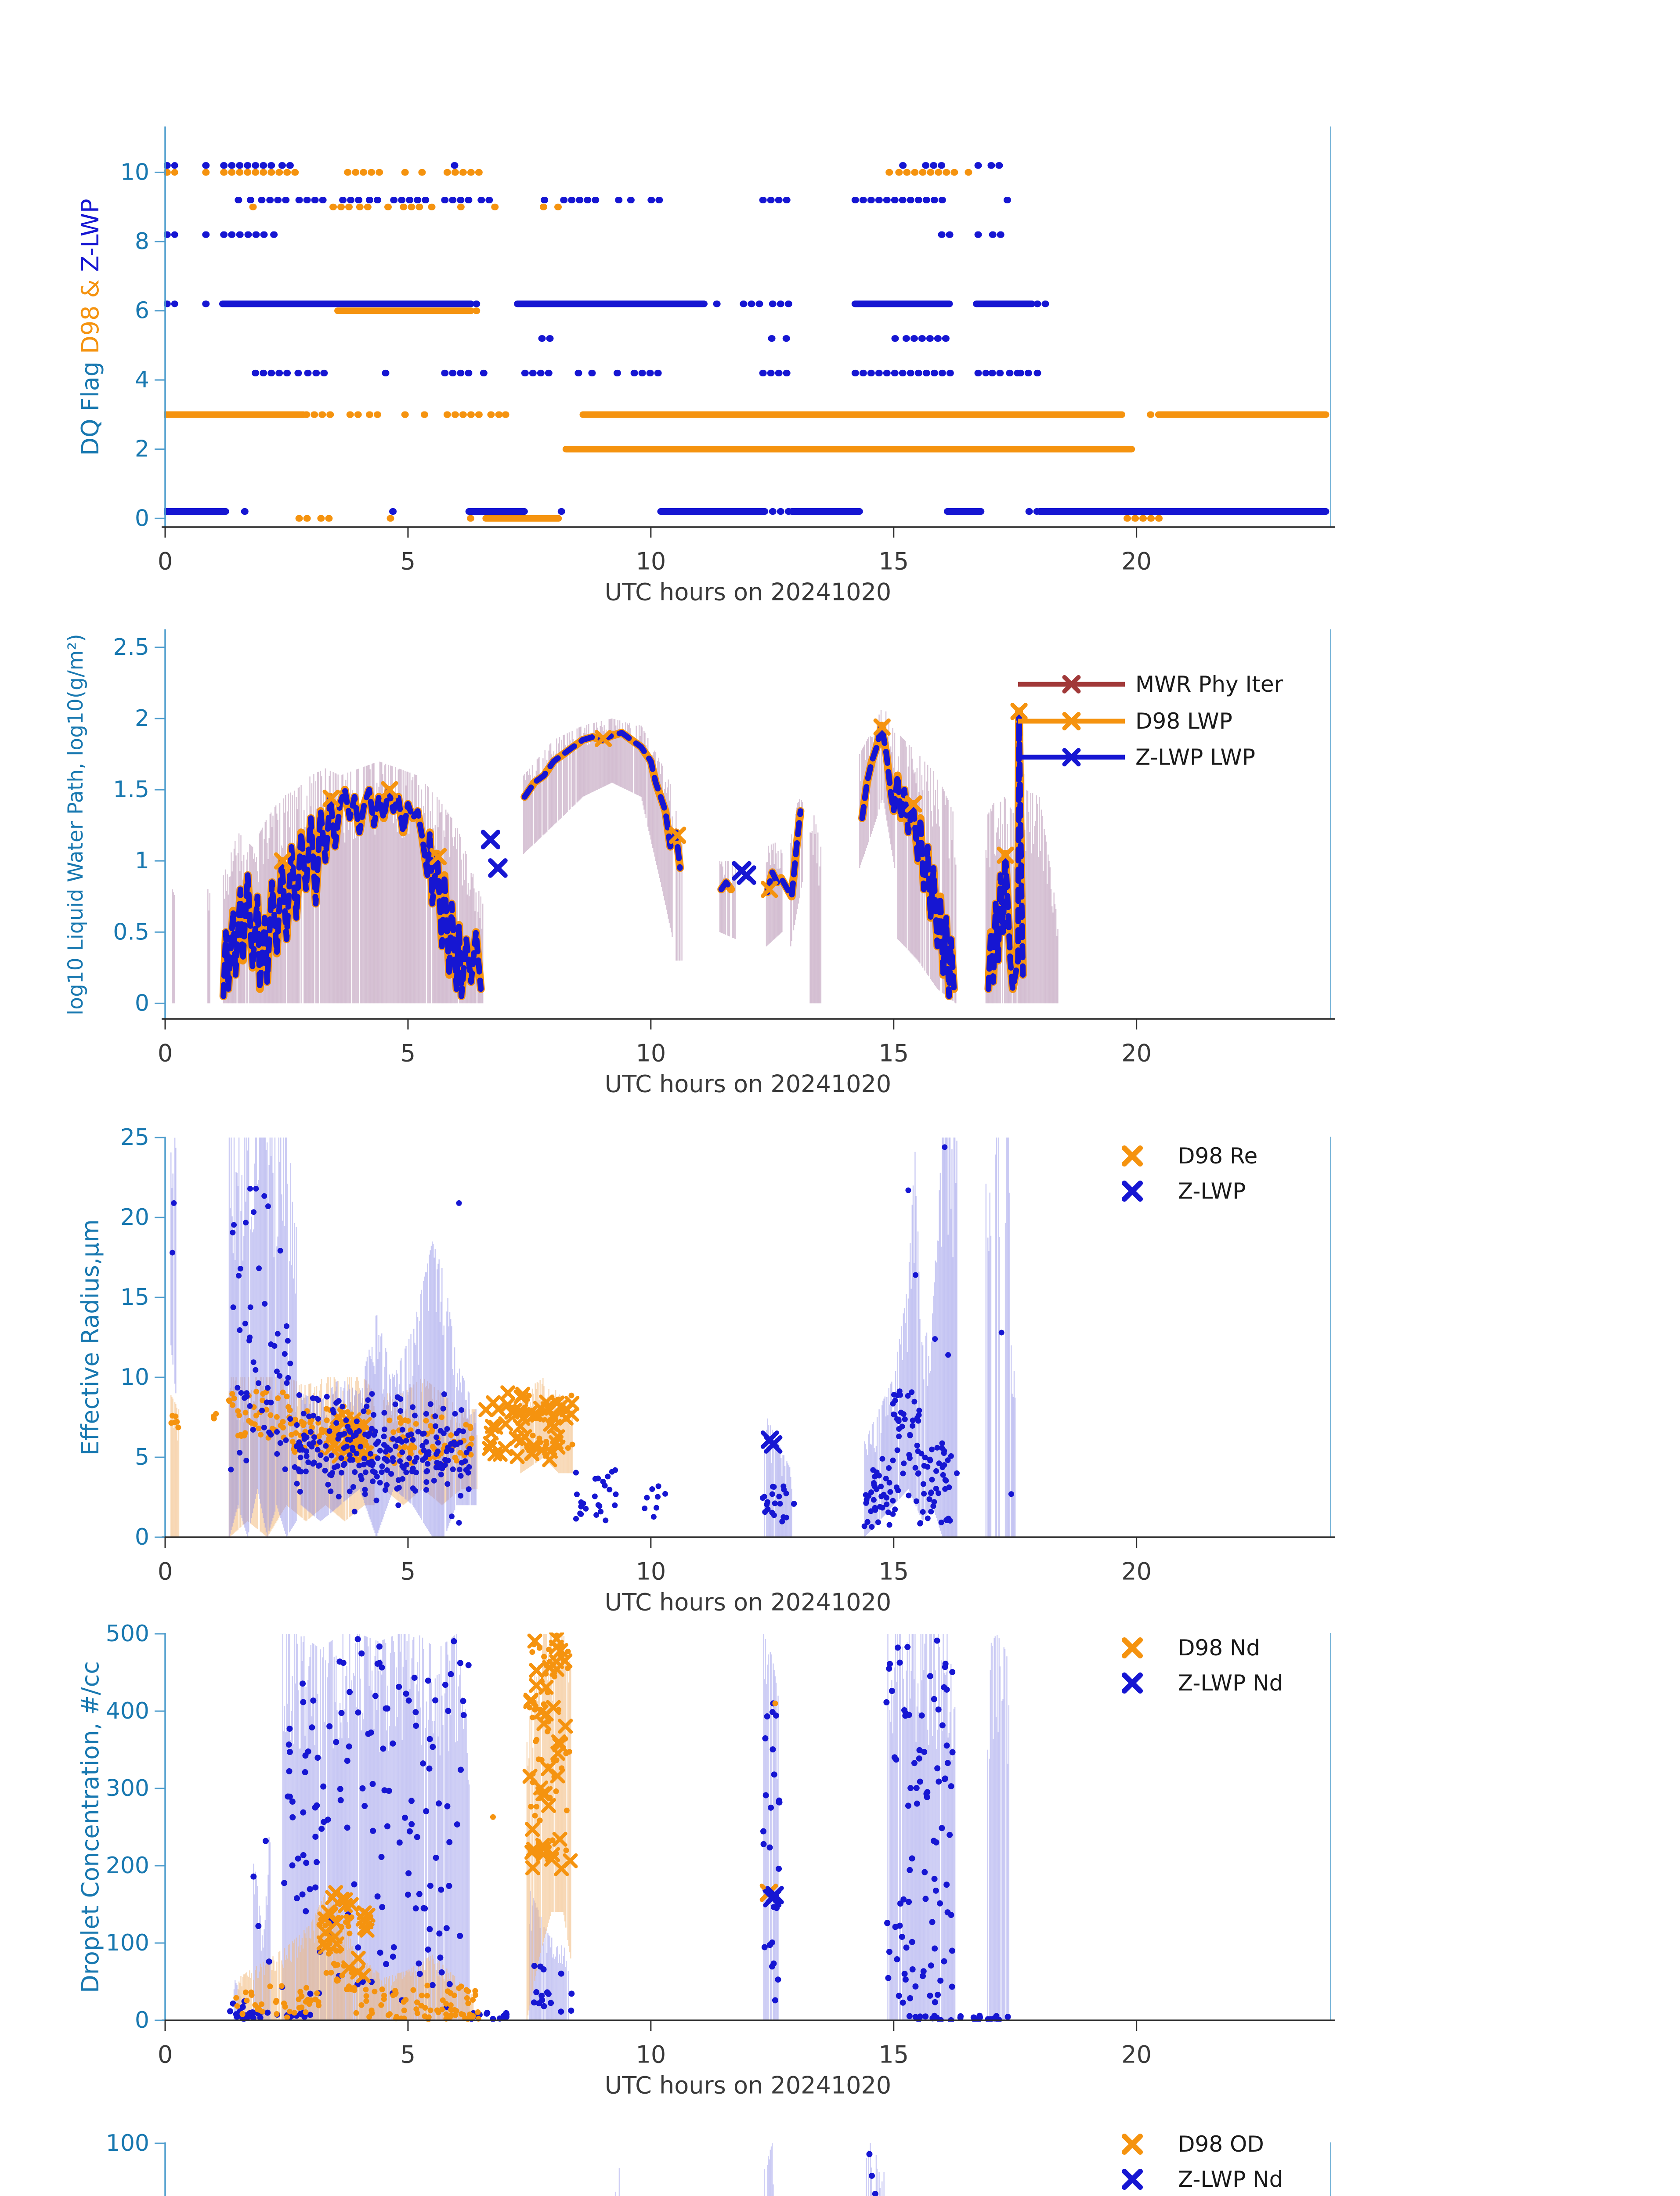 This screenshot has height=2196, width=1680. What do you see at coordinates (651, 800) in the screenshot?
I see `series-liquid-water-path-points-orange` at bounding box center [651, 800].